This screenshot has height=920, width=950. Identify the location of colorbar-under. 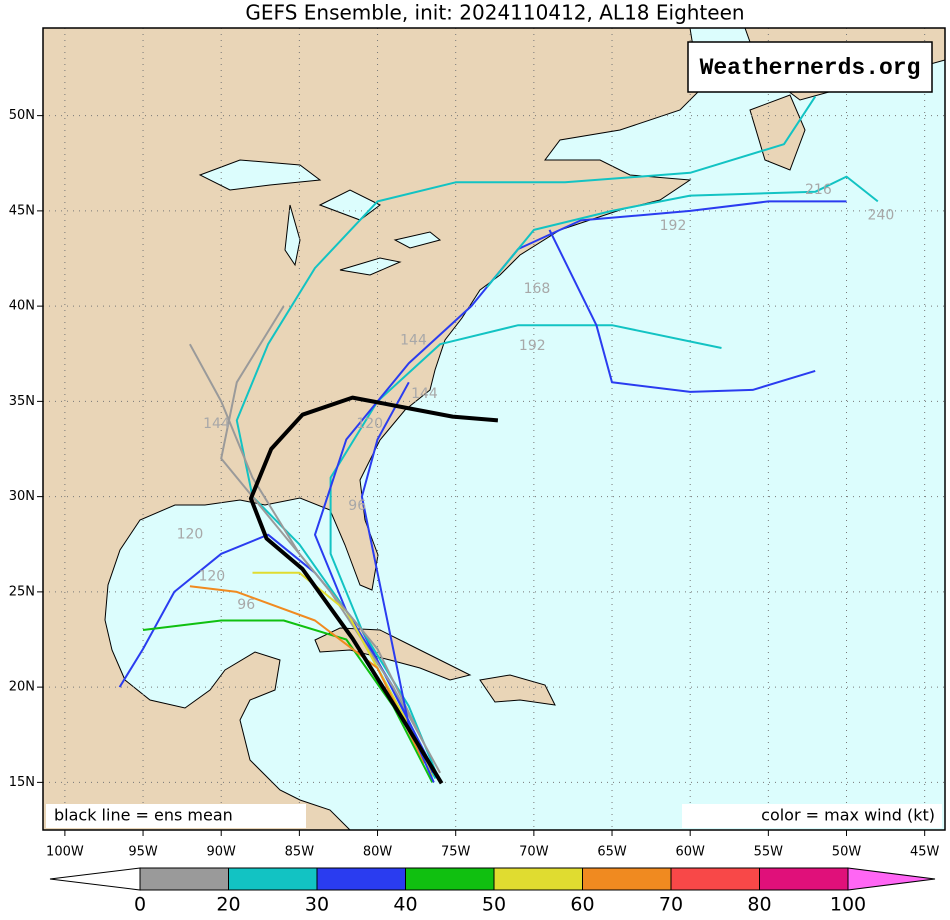
(95, 879).